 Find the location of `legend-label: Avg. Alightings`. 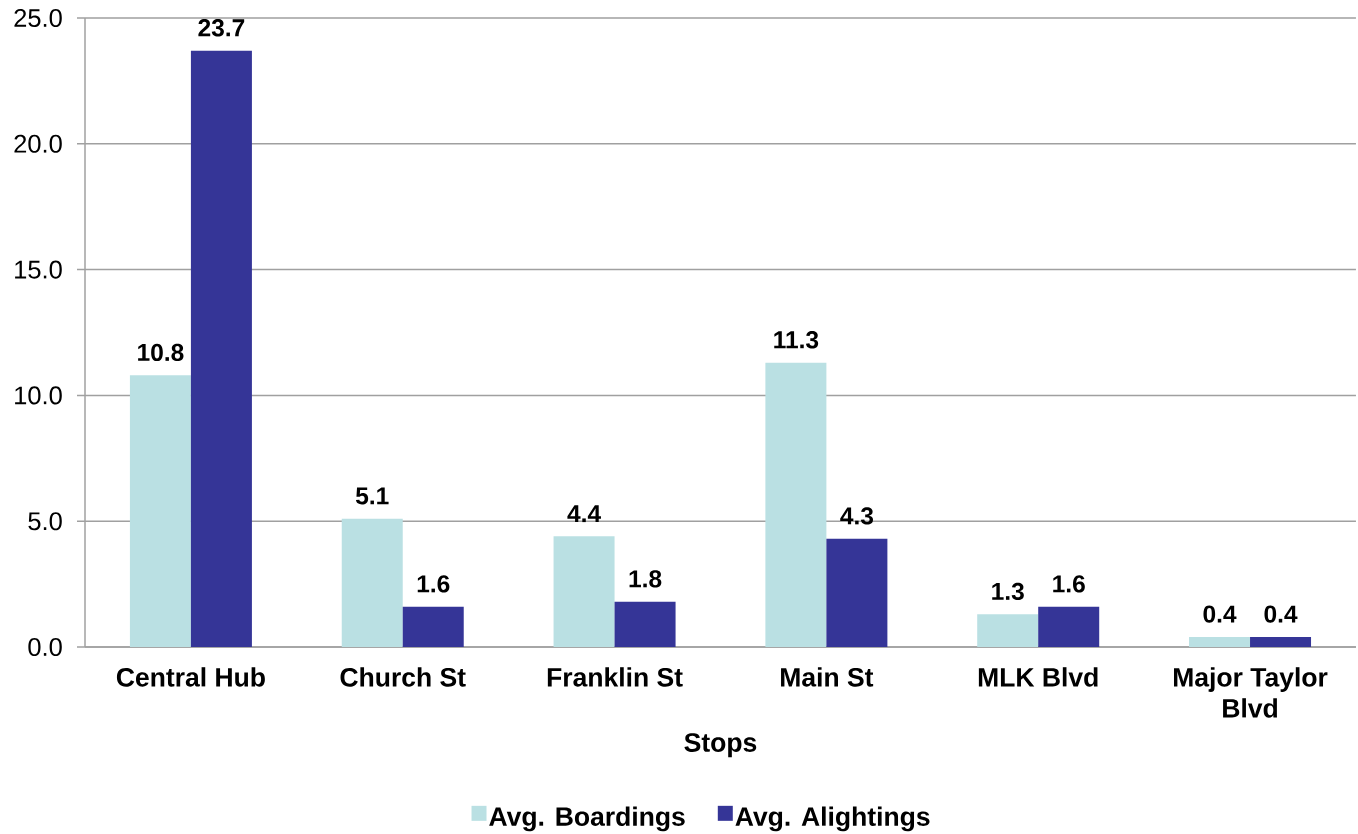

legend-label: Avg. Alightings is located at coordinates (832, 819).